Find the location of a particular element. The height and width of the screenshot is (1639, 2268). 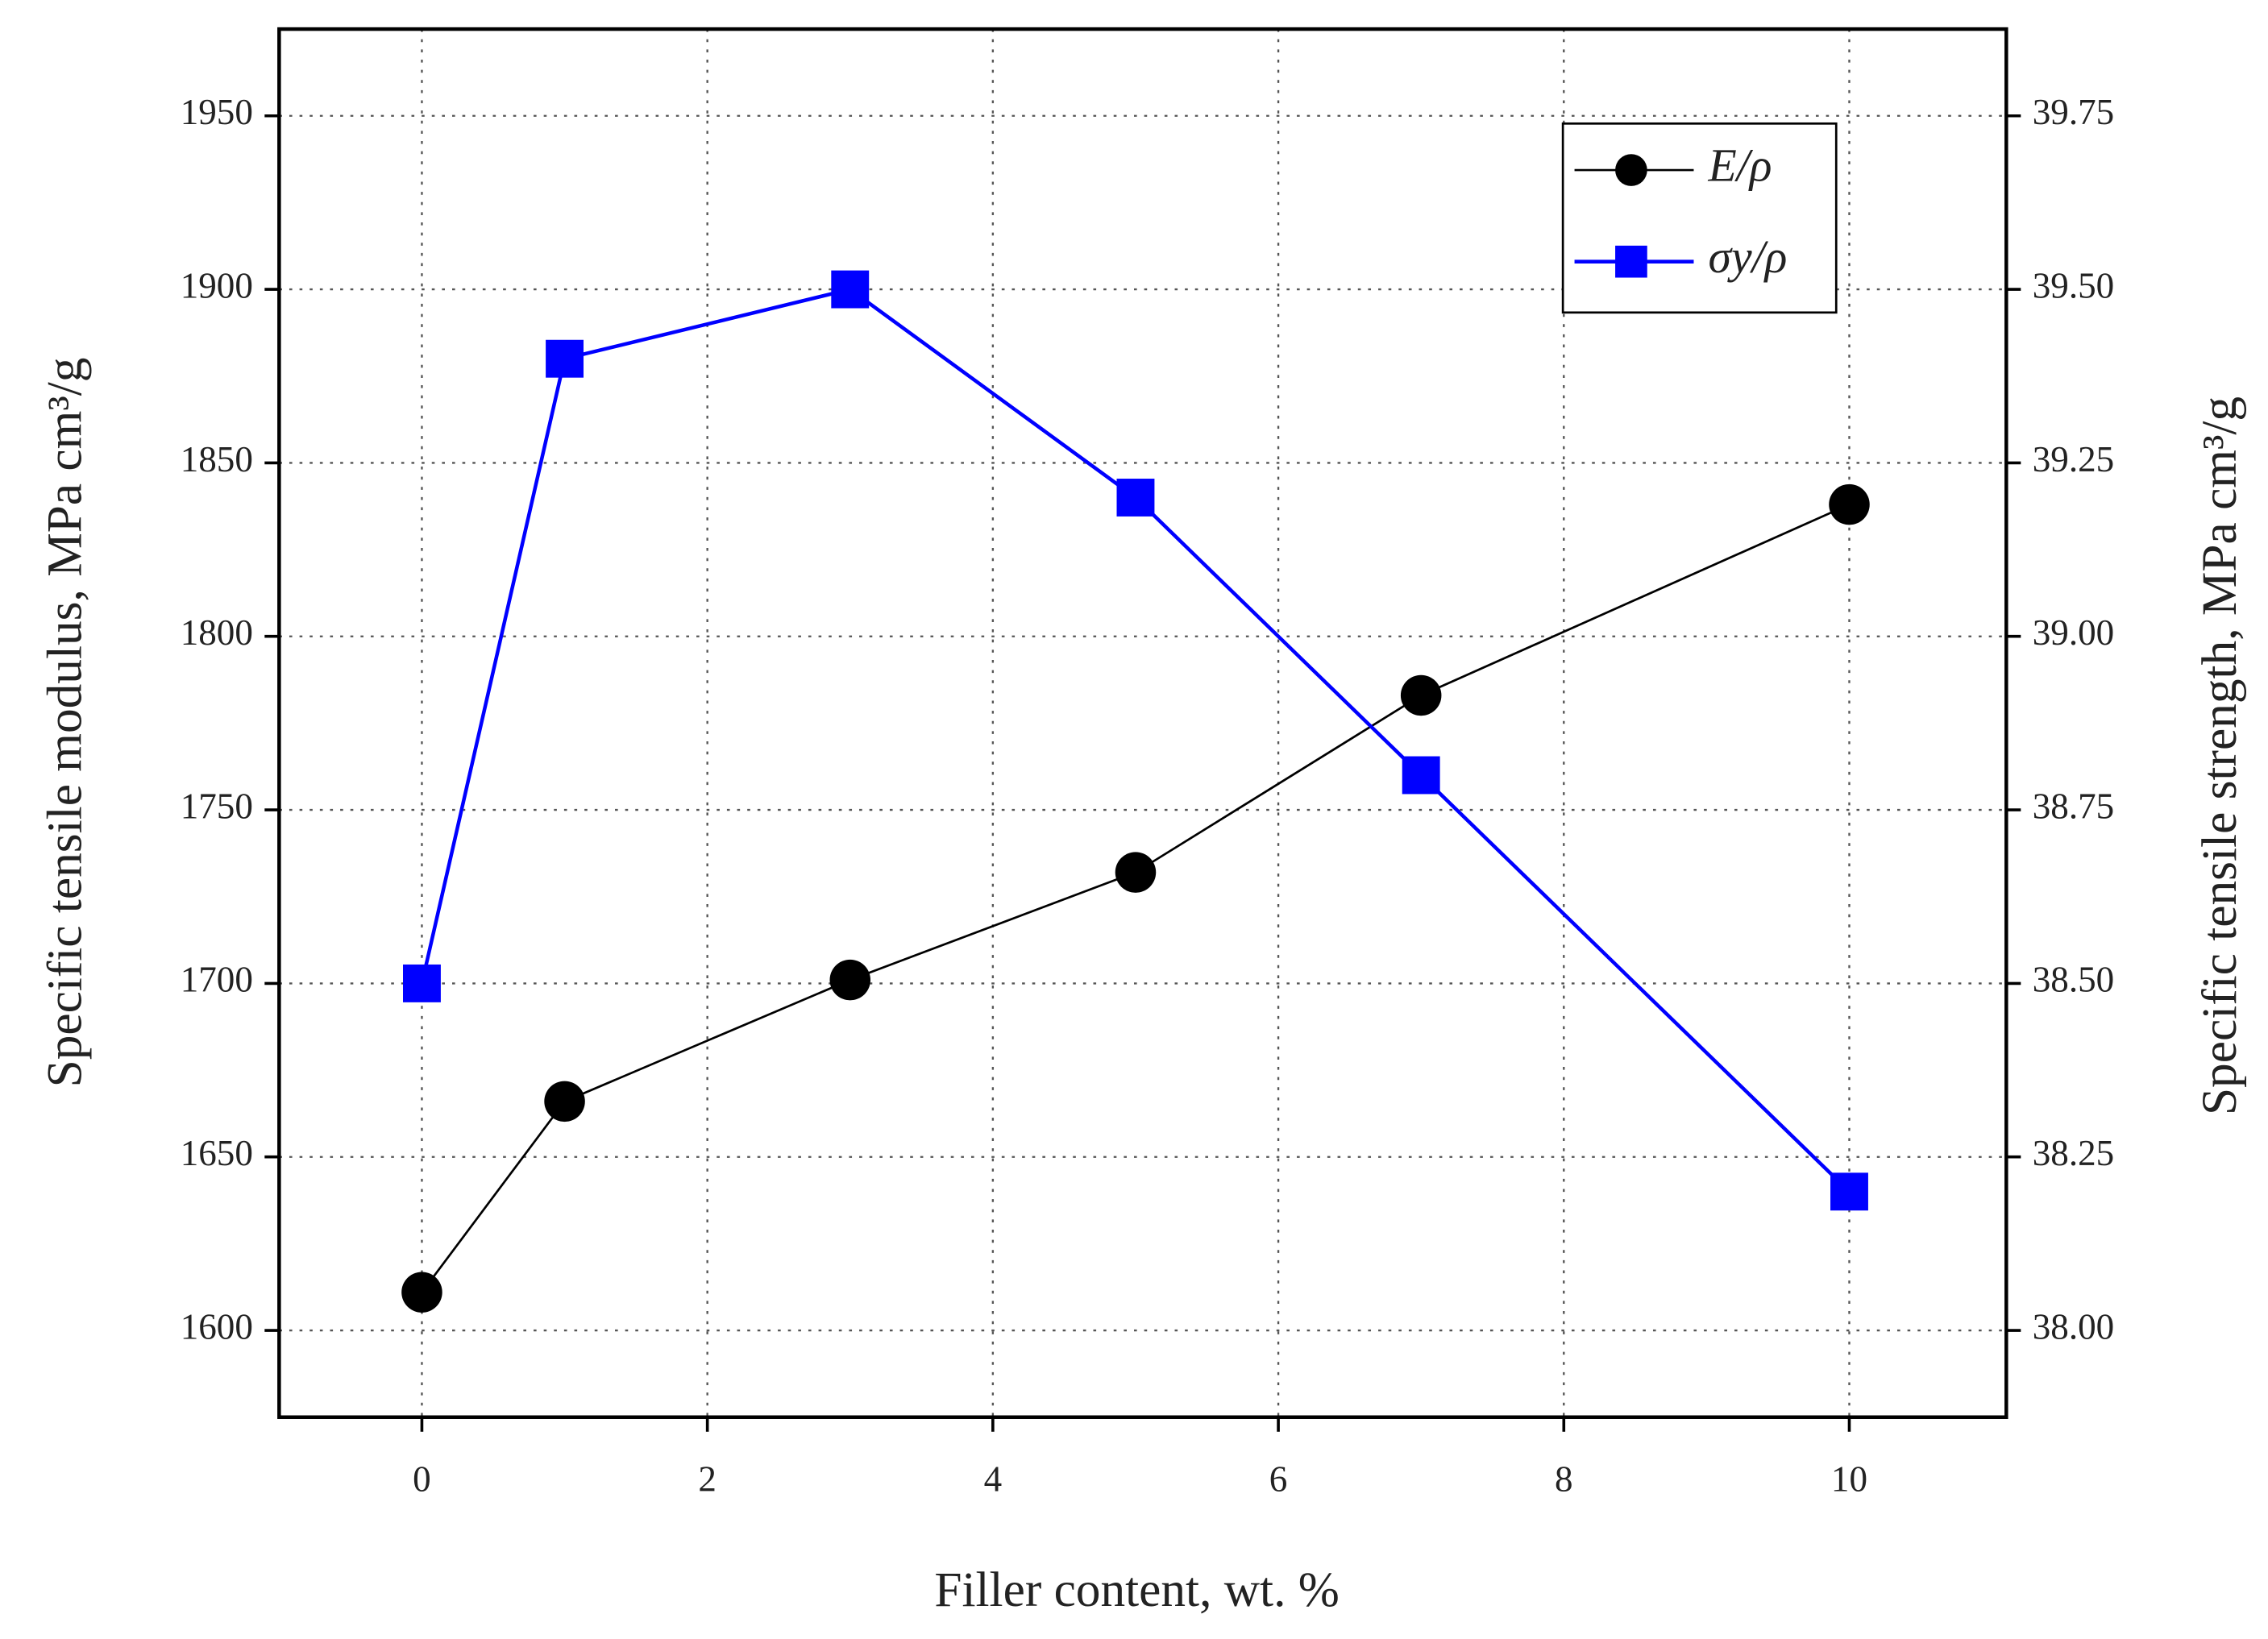

y-tick-label: 1650 is located at coordinates (217, 1153).